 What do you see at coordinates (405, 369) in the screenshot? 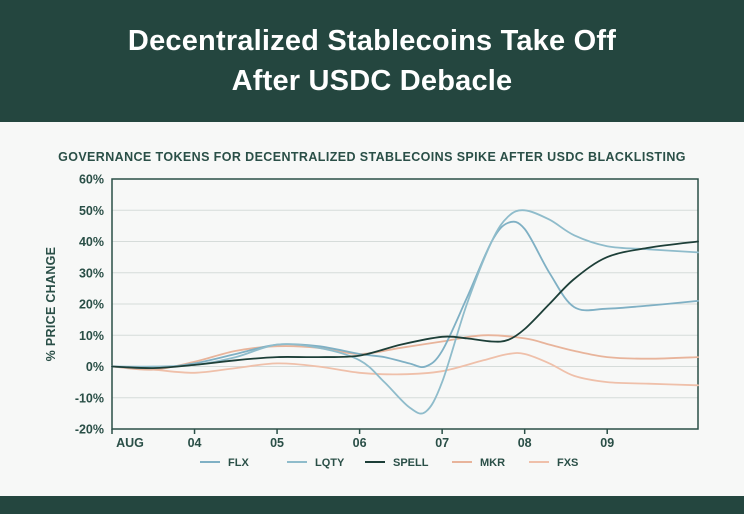
I see `series-line-fxs` at bounding box center [405, 369].